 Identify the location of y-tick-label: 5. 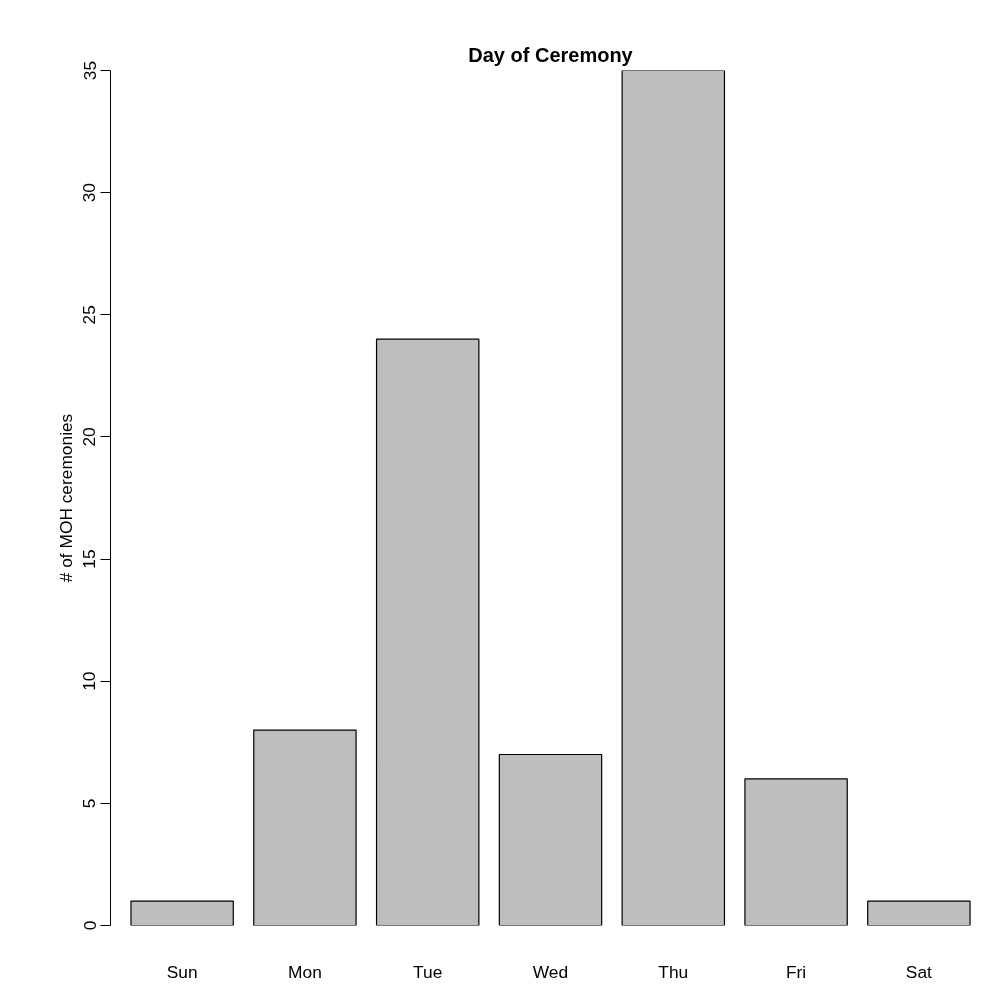
(89, 803).